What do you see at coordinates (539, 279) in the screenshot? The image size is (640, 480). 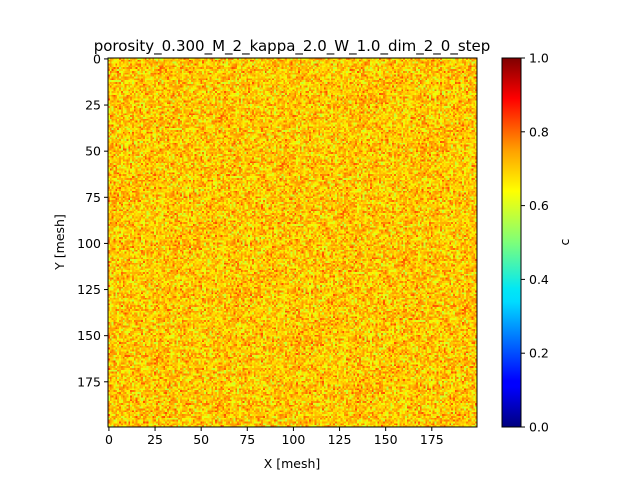 I see `colorbar-tick-label: 0.4` at bounding box center [539, 279].